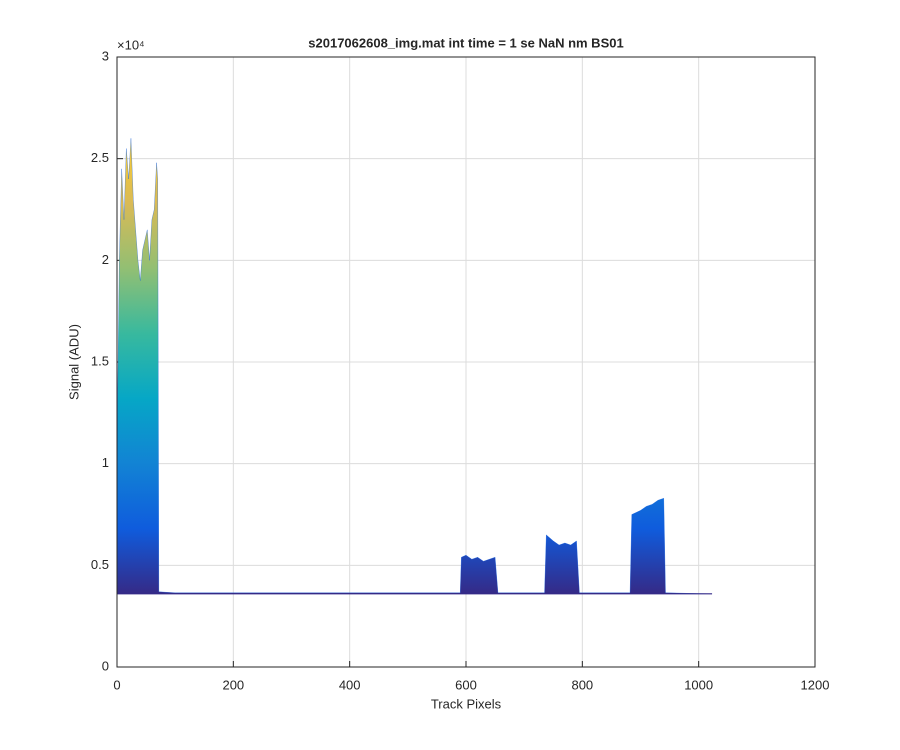  I want to click on y-tick-label: 1, so click(105, 462).